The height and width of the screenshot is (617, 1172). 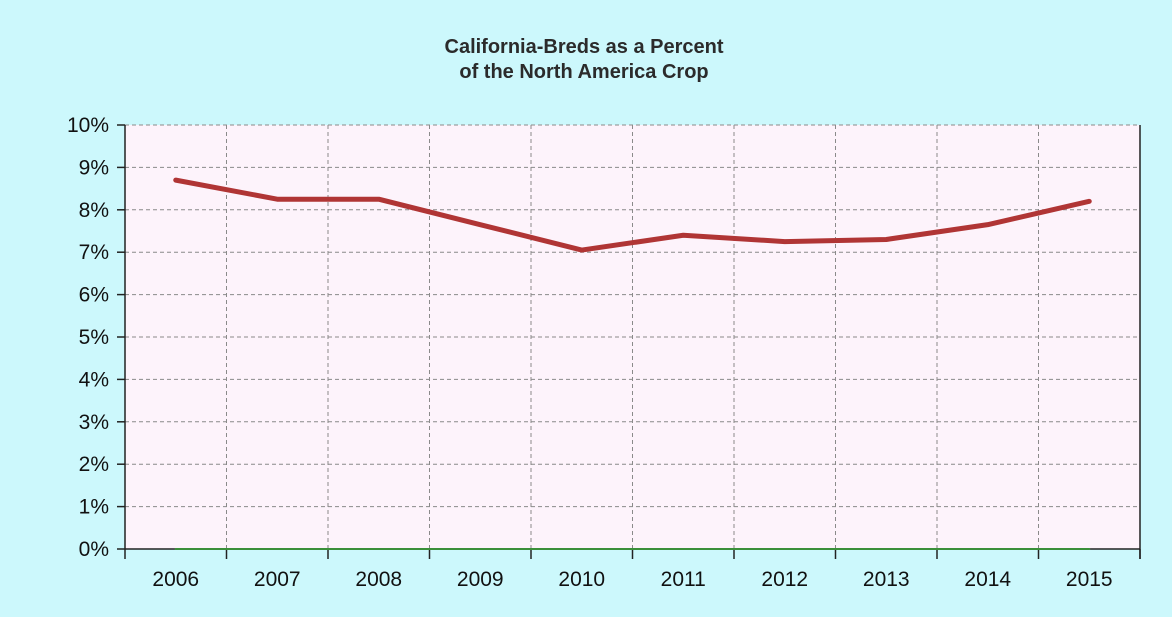 What do you see at coordinates (94, 337) in the screenshot?
I see `y-tick-label: 5%` at bounding box center [94, 337].